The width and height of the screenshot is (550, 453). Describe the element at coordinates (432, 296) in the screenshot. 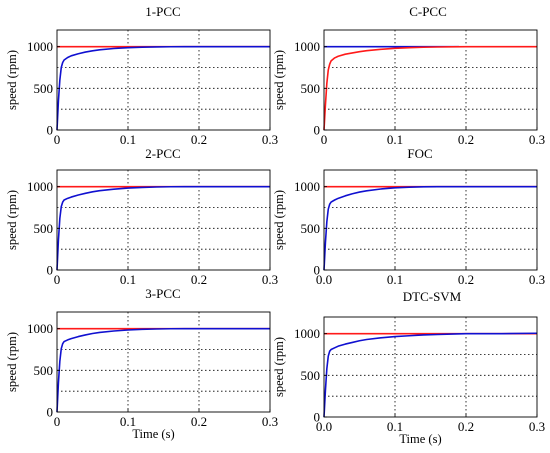

I see `subplot-title: DTC-SVM` at that location.